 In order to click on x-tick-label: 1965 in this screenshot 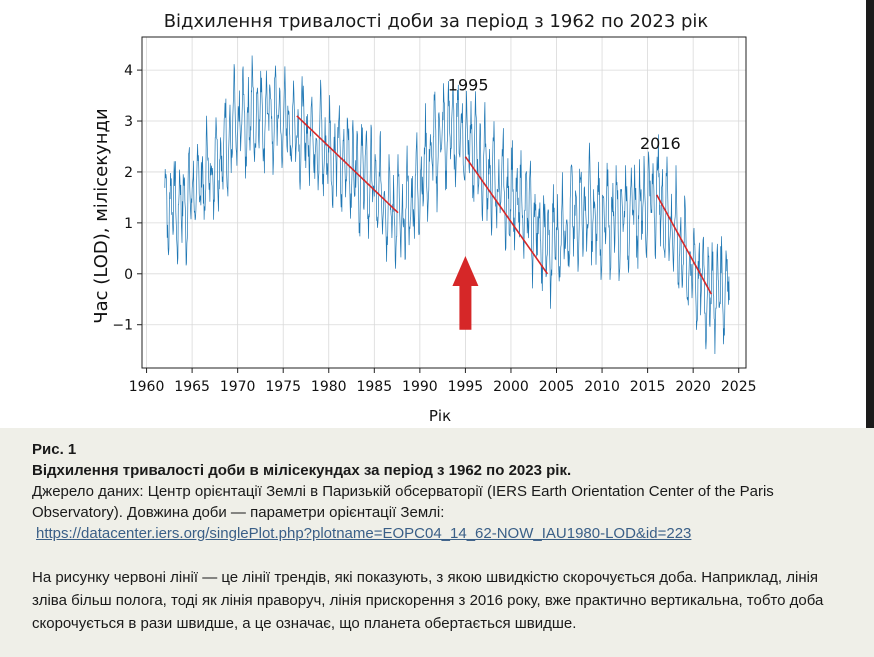, I will do `click(192, 387)`.